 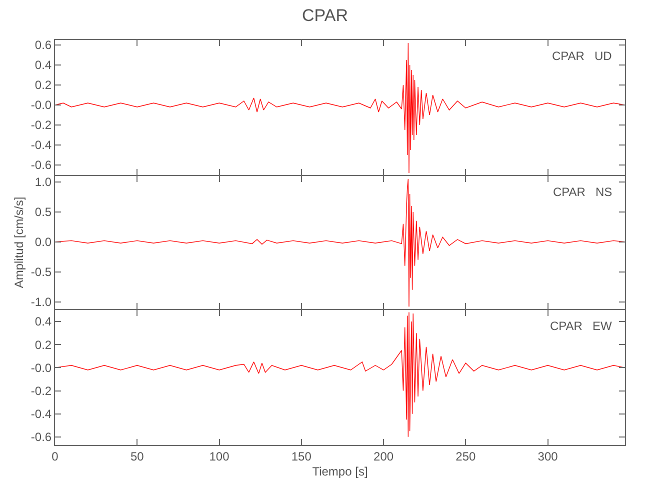 What do you see at coordinates (41, 302) in the screenshot?
I see `y-tick-label: -1.0` at bounding box center [41, 302].